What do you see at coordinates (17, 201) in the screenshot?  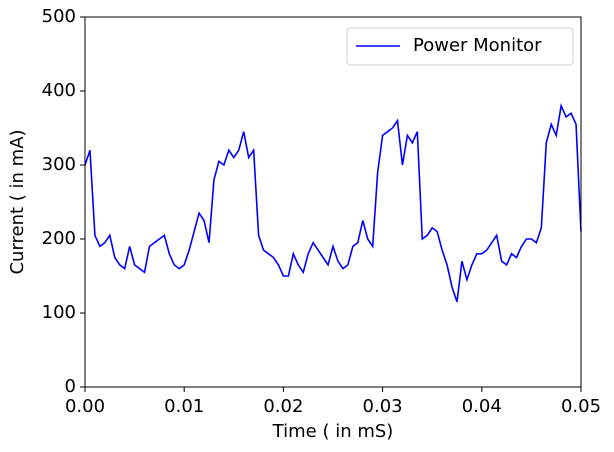 I see `y-axis-label: Current ( in mA)` at bounding box center [17, 201].